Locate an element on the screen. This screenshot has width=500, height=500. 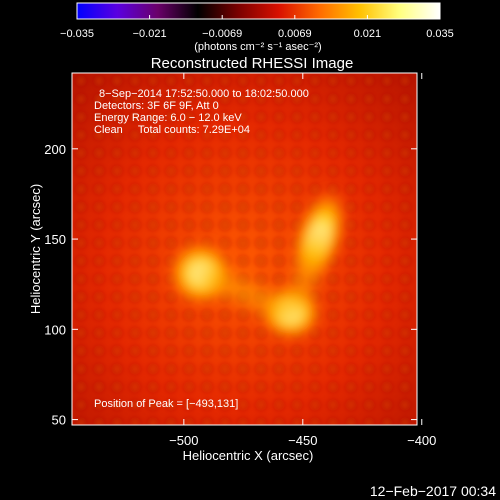
colorbar-tick-label: −0.0069 is located at coordinates (222, 34).